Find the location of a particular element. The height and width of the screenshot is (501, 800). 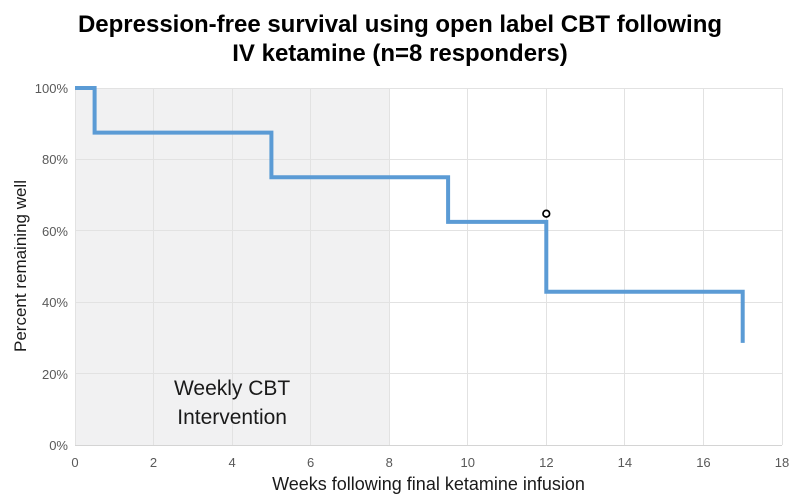

x-tick-label: 4 is located at coordinates (232, 462).